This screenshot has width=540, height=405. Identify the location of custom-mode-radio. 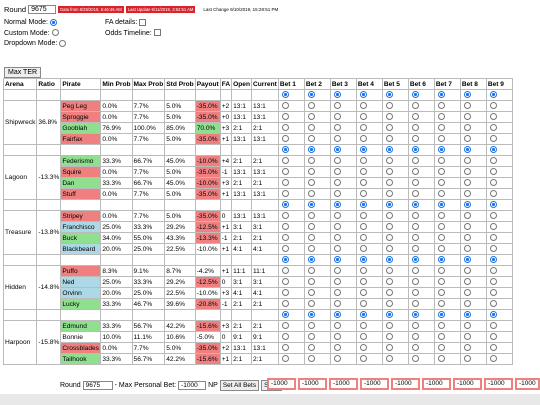
(55, 33).